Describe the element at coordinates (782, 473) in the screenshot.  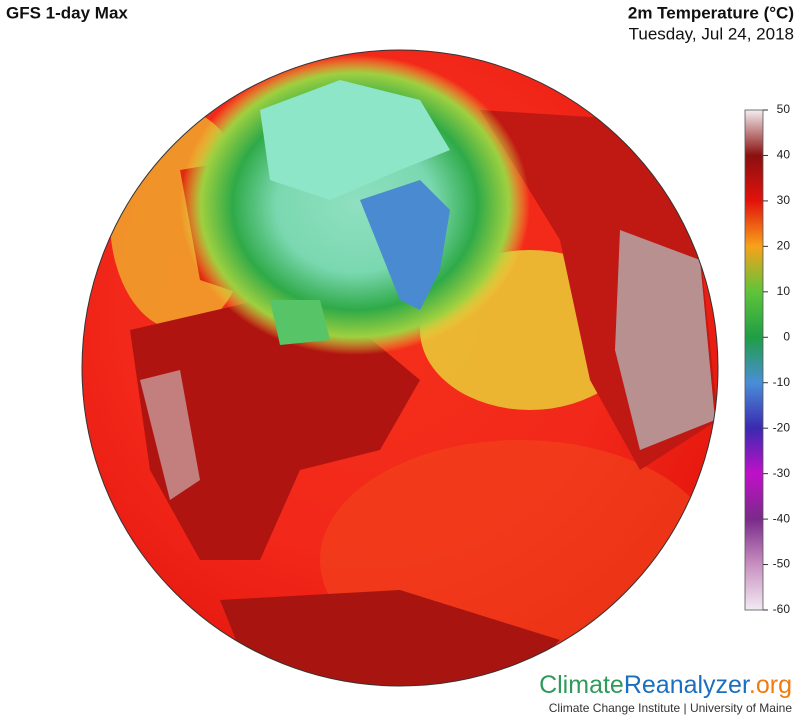
I see `colorbar-tick-label: -30` at that location.